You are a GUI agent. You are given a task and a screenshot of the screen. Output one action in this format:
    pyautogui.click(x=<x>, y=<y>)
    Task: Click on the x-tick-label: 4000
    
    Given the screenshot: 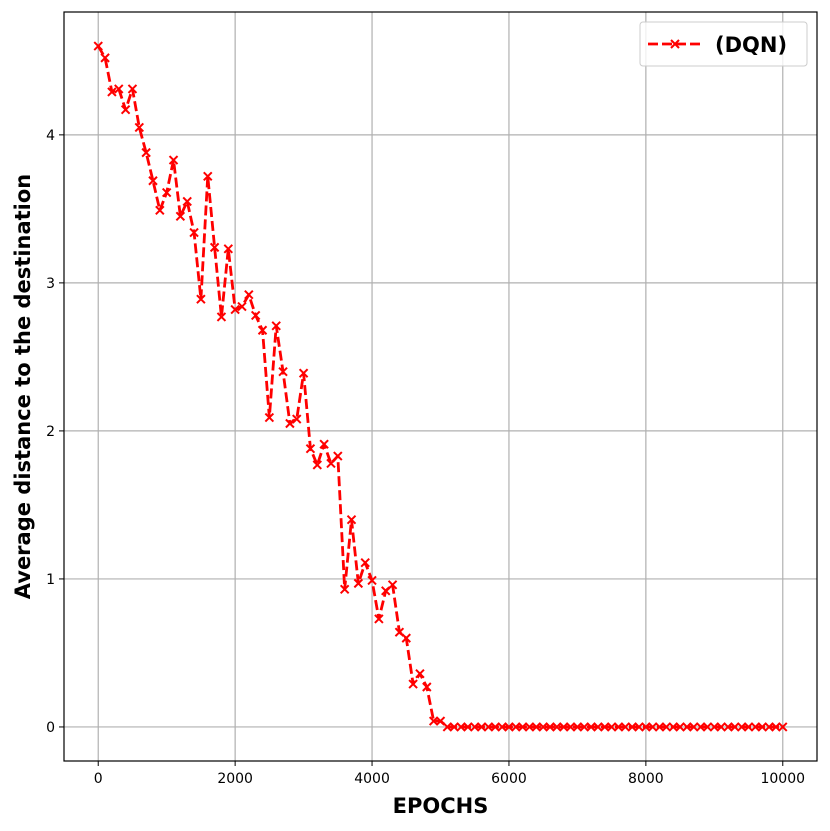 What is the action you would take?
    pyautogui.click(x=372, y=779)
    